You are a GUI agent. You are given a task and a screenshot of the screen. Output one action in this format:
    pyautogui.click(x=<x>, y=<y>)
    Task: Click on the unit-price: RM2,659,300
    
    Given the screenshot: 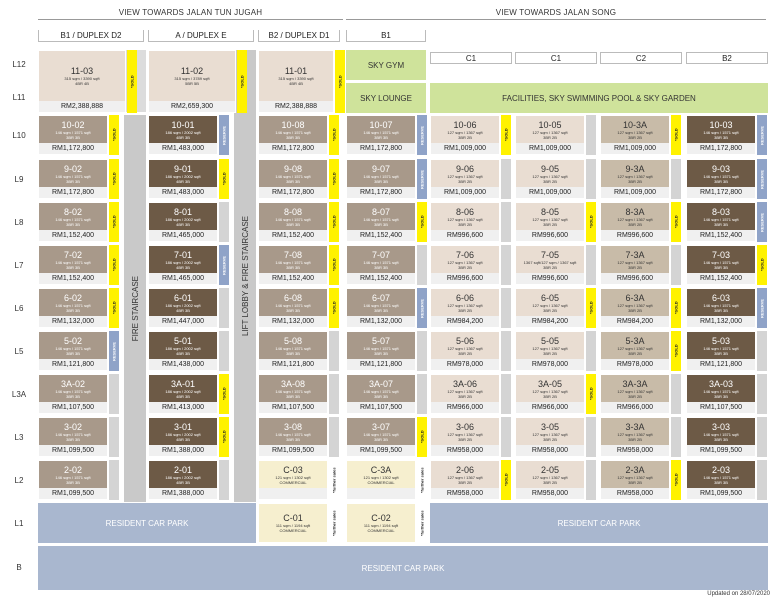 What is the action you would take?
    pyautogui.click(x=192, y=106)
    